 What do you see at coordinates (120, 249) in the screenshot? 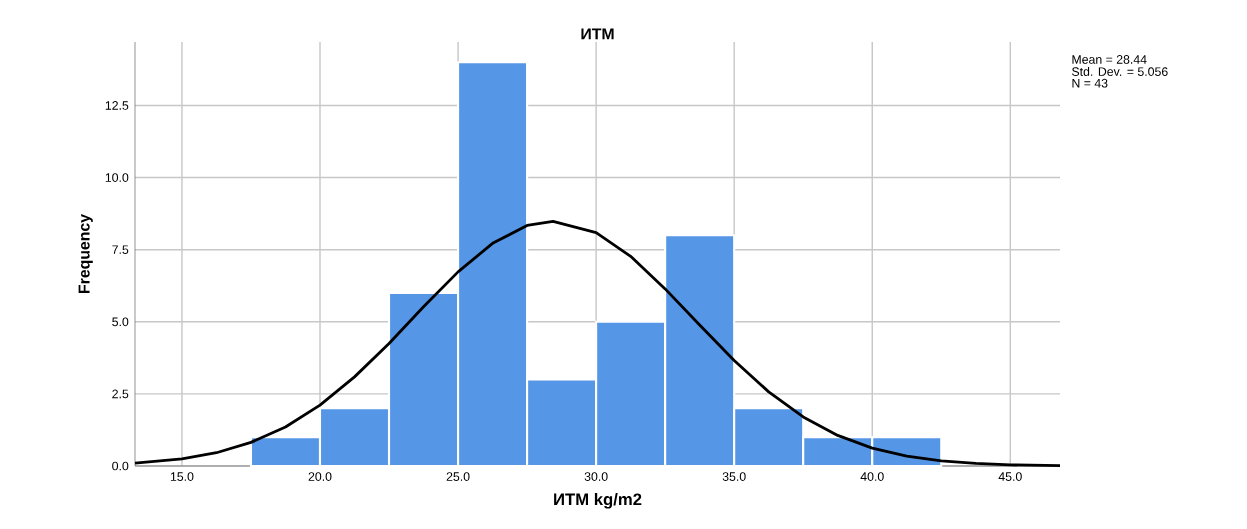
I see `y-tick-label: 7.5` at bounding box center [120, 249].